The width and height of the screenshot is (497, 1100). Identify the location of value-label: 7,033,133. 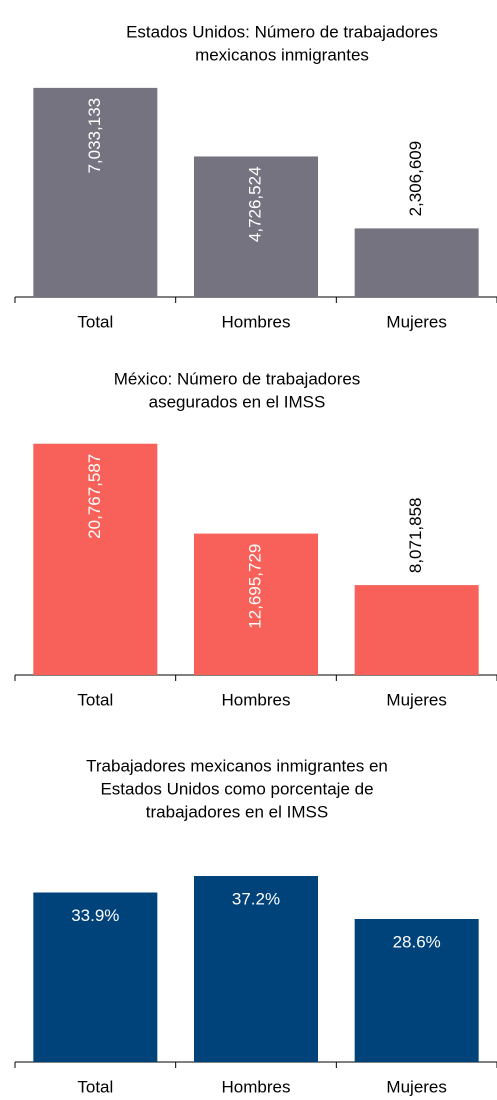
(94, 136).